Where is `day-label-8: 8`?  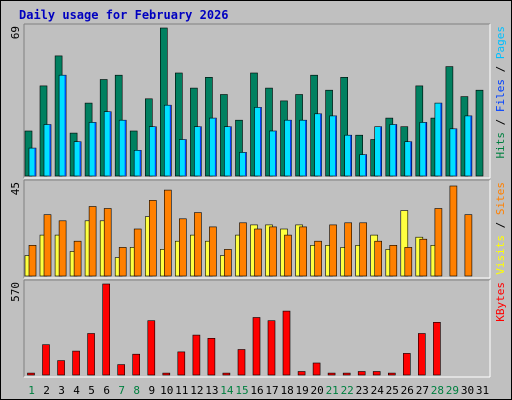 day-label-8: 8 is located at coordinates (136, 390).